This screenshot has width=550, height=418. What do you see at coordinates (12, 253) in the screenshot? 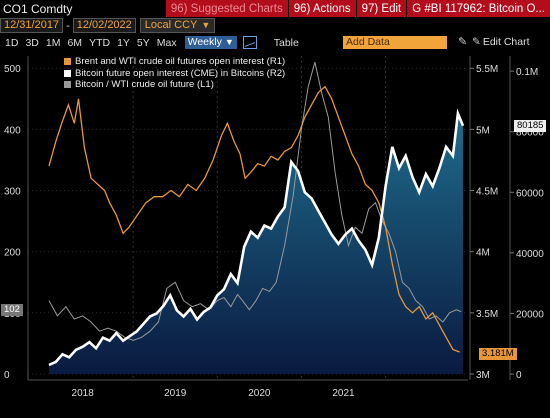
I see `left-tick-label: 200` at bounding box center [12, 253].